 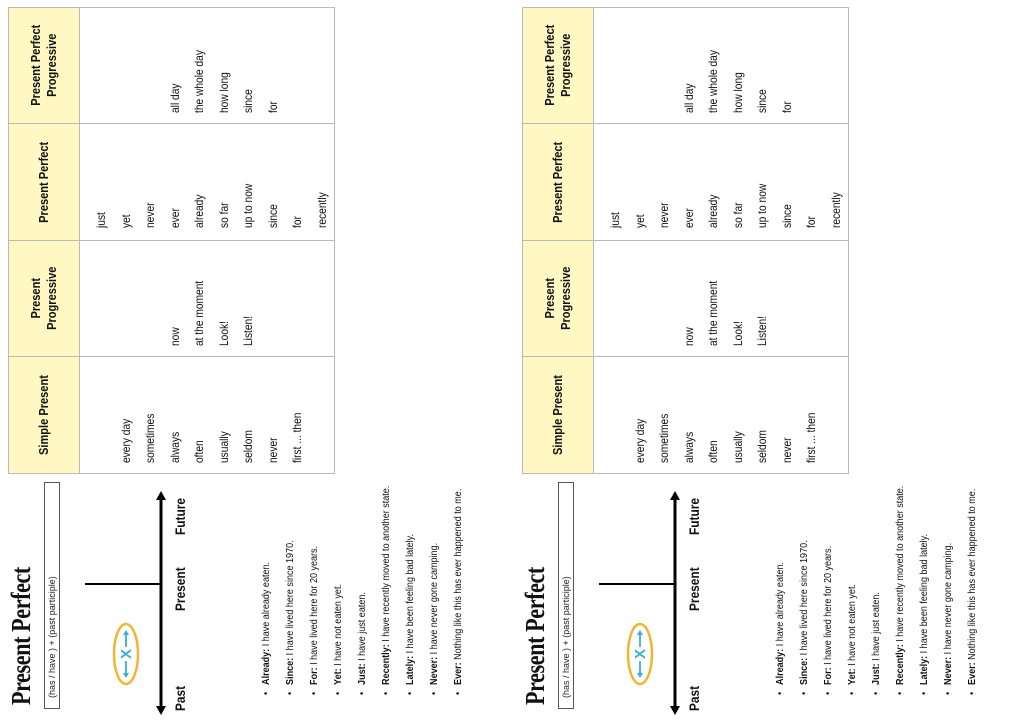 I want to click on example-term: Never:, so click(x=948, y=670).